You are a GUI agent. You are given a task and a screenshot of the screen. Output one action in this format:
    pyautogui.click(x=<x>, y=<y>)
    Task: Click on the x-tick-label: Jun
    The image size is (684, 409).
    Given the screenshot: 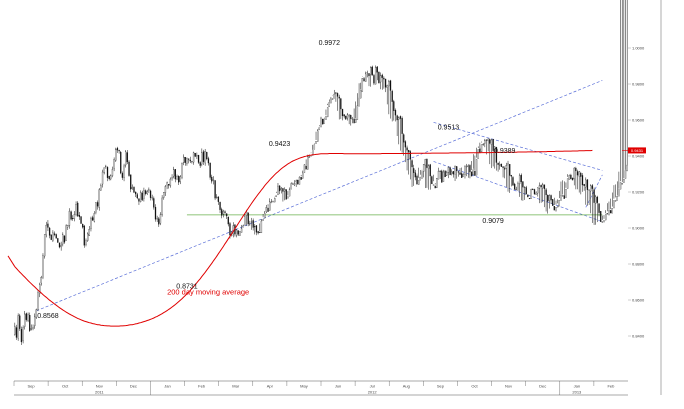 What is the action you would take?
    pyautogui.click(x=338, y=386)
    